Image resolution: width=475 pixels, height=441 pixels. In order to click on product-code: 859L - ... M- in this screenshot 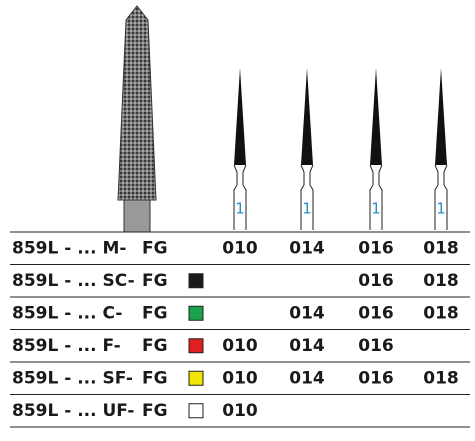, I will do `click(69, 248)`.